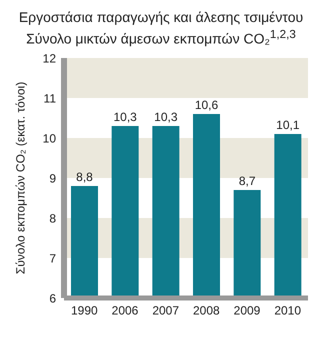 The image size is (322, 342). What do you see at coordinates (52, 257) in the screenshot?
I see `y-tick-label: 7` at bounding box center [52, 257].